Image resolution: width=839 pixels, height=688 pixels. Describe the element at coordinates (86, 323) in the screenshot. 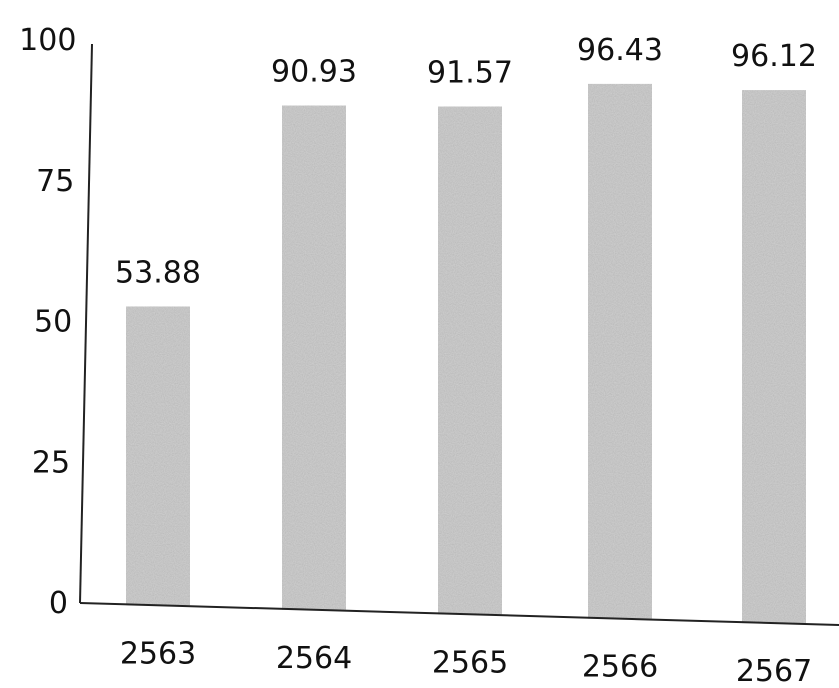

I see `y-axis-line` at that location.